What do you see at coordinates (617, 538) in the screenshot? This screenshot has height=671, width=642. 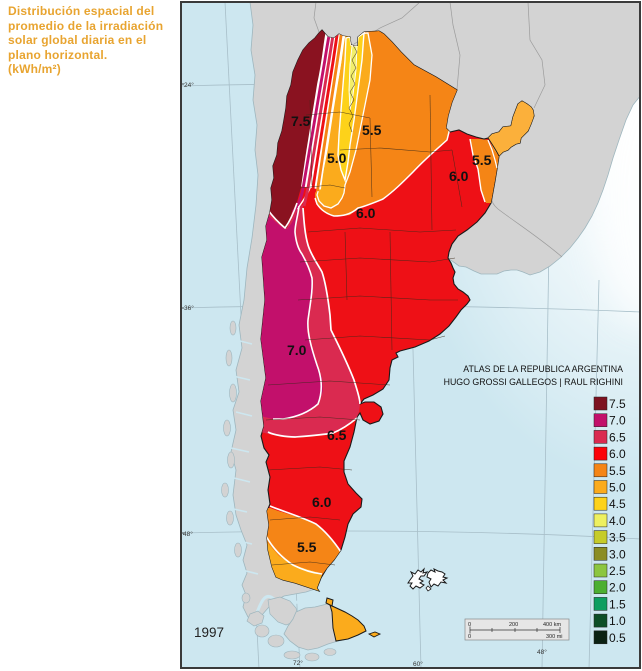 I see `svg-text: 3.5` at bounding box center [617, 538].